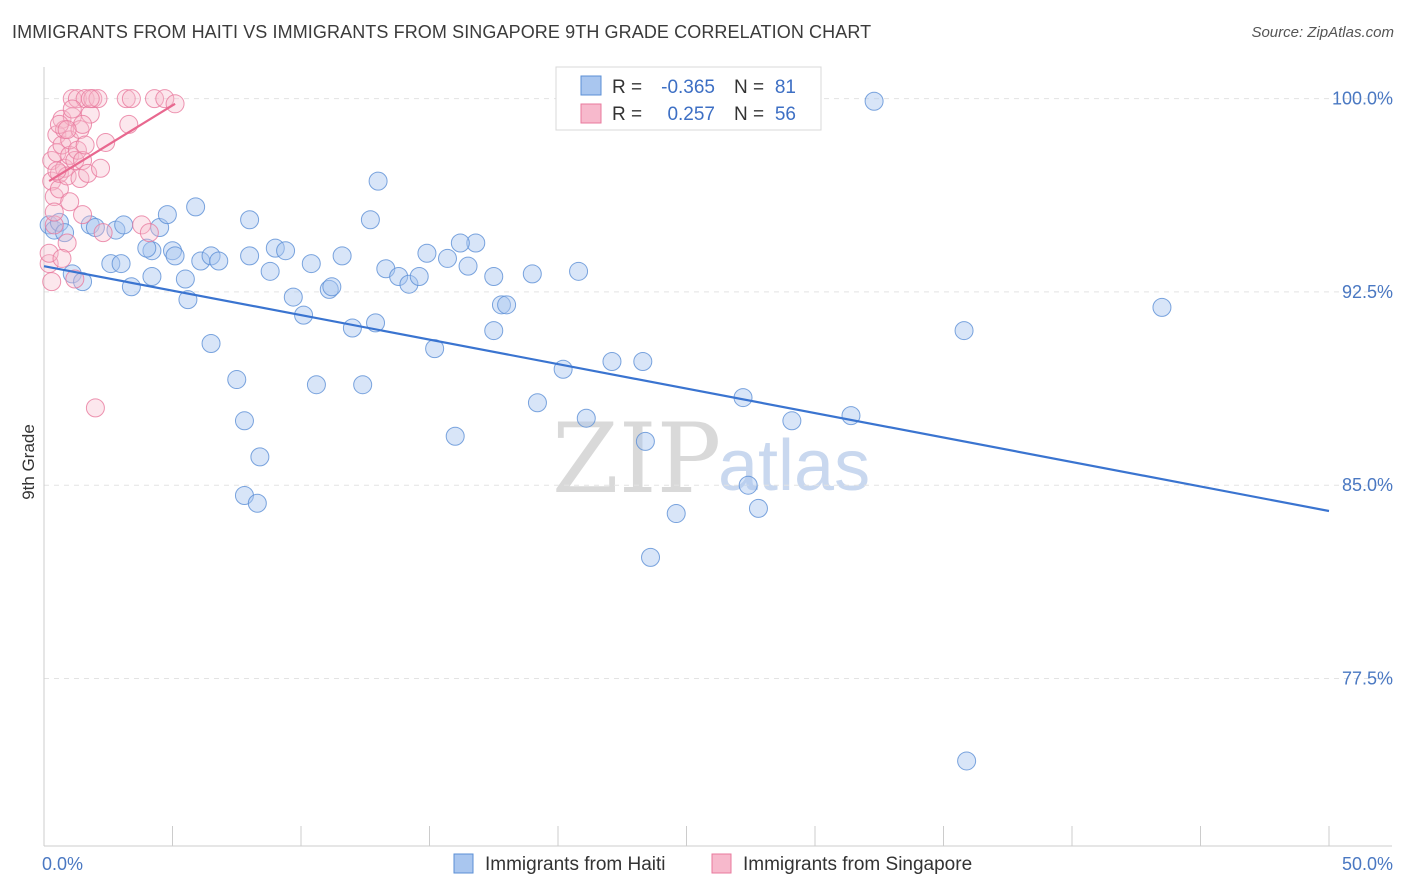  I want to click on legend-label-haiti: Immigrants from Haiti, so click(575, 864).